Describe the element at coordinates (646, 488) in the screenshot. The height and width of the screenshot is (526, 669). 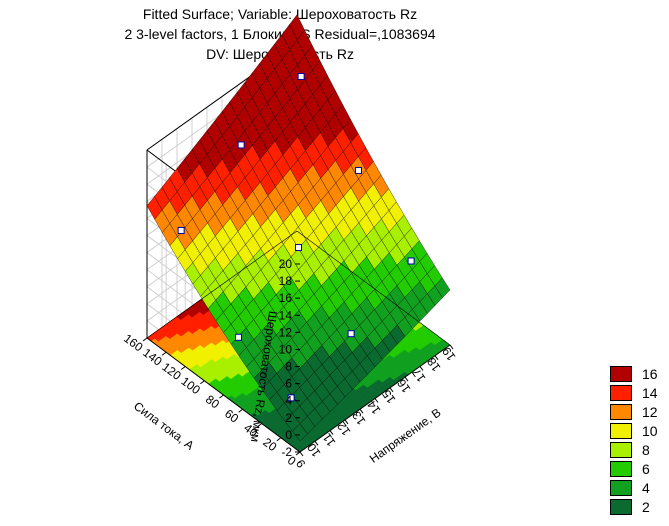
I see `legend-label: 4` at that location.